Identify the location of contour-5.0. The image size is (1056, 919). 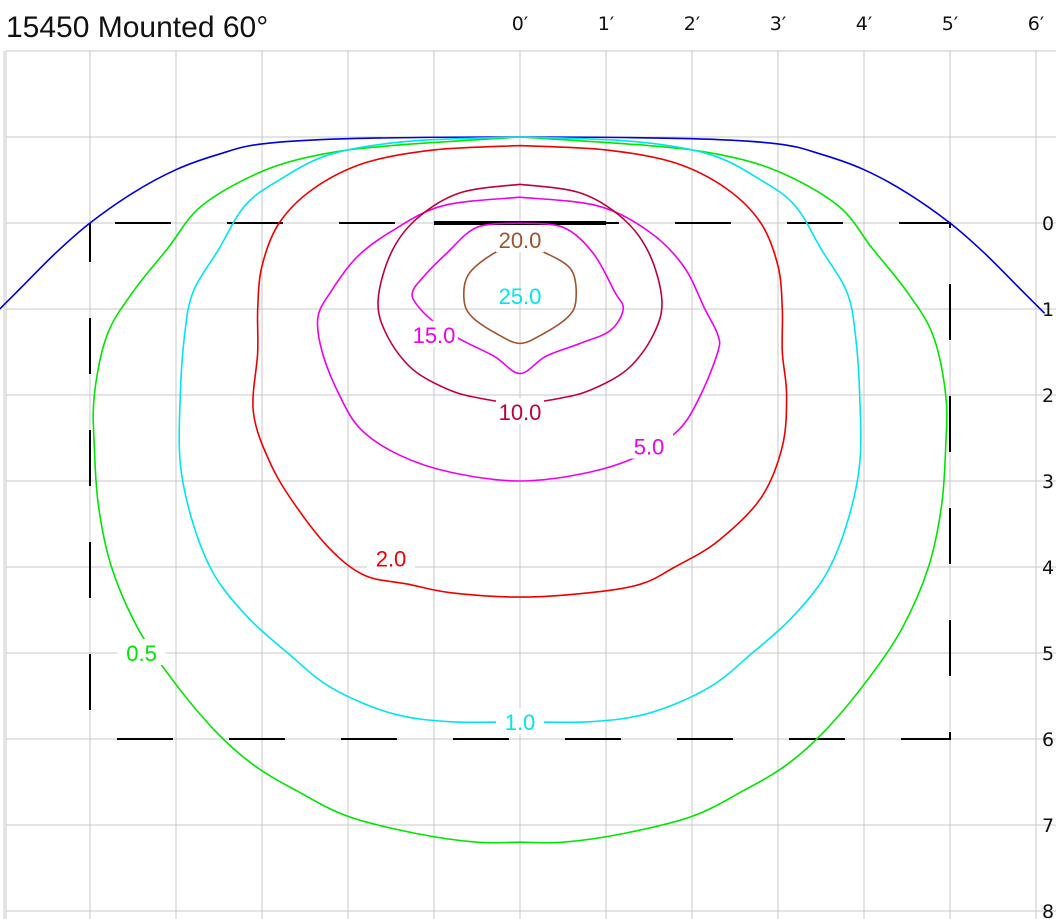
(518, 339).